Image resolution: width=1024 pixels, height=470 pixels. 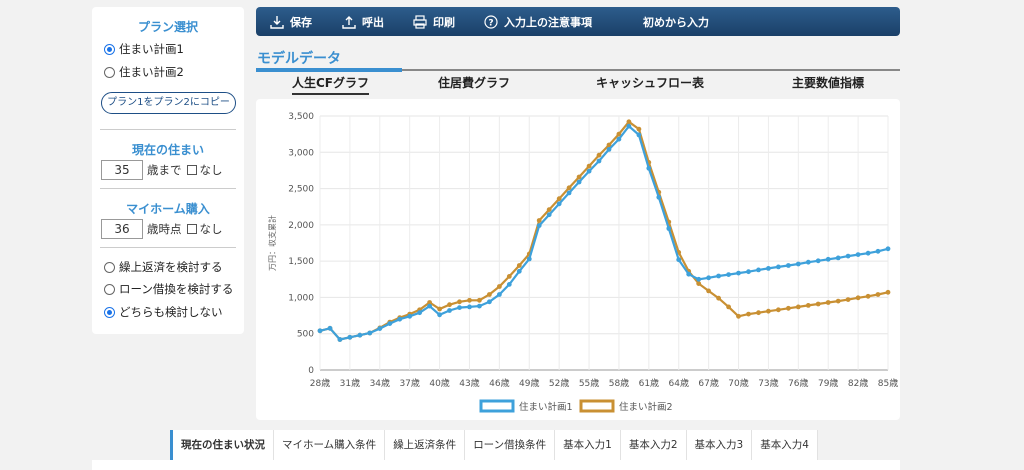 What do you see at coordinates (719, 445) in the screenshot?
I see `btab-basic-3: 基本入力3` at bounding box center [719, 445].